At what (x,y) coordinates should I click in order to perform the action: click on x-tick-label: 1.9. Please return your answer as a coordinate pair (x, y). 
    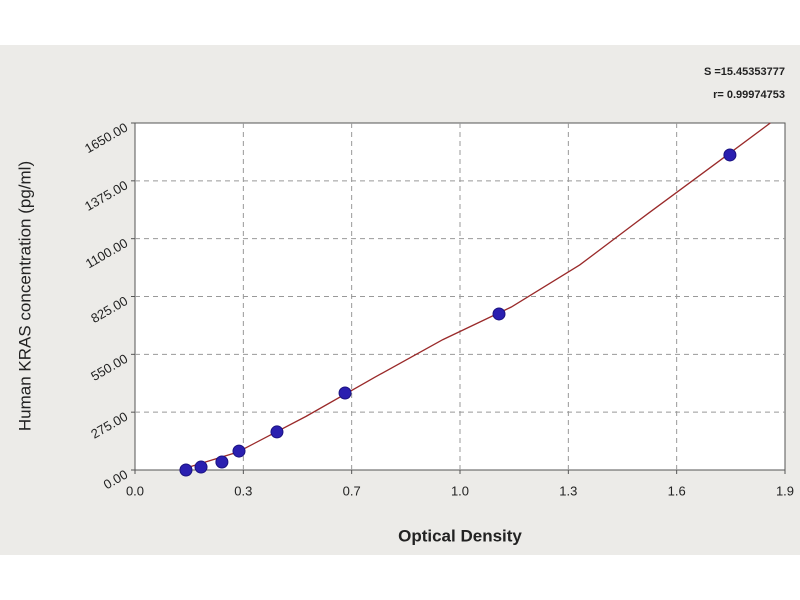
    Looking at the image, I should click on (785, 490).